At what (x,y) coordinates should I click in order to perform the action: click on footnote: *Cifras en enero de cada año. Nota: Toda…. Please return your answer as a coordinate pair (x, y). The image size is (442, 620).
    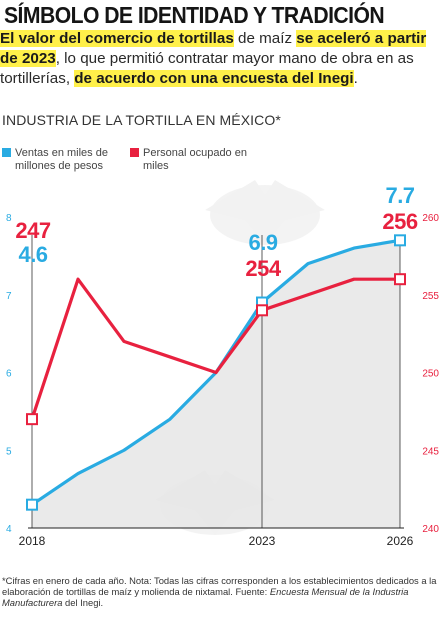
    Looking at the image, I should click on (220, 591).